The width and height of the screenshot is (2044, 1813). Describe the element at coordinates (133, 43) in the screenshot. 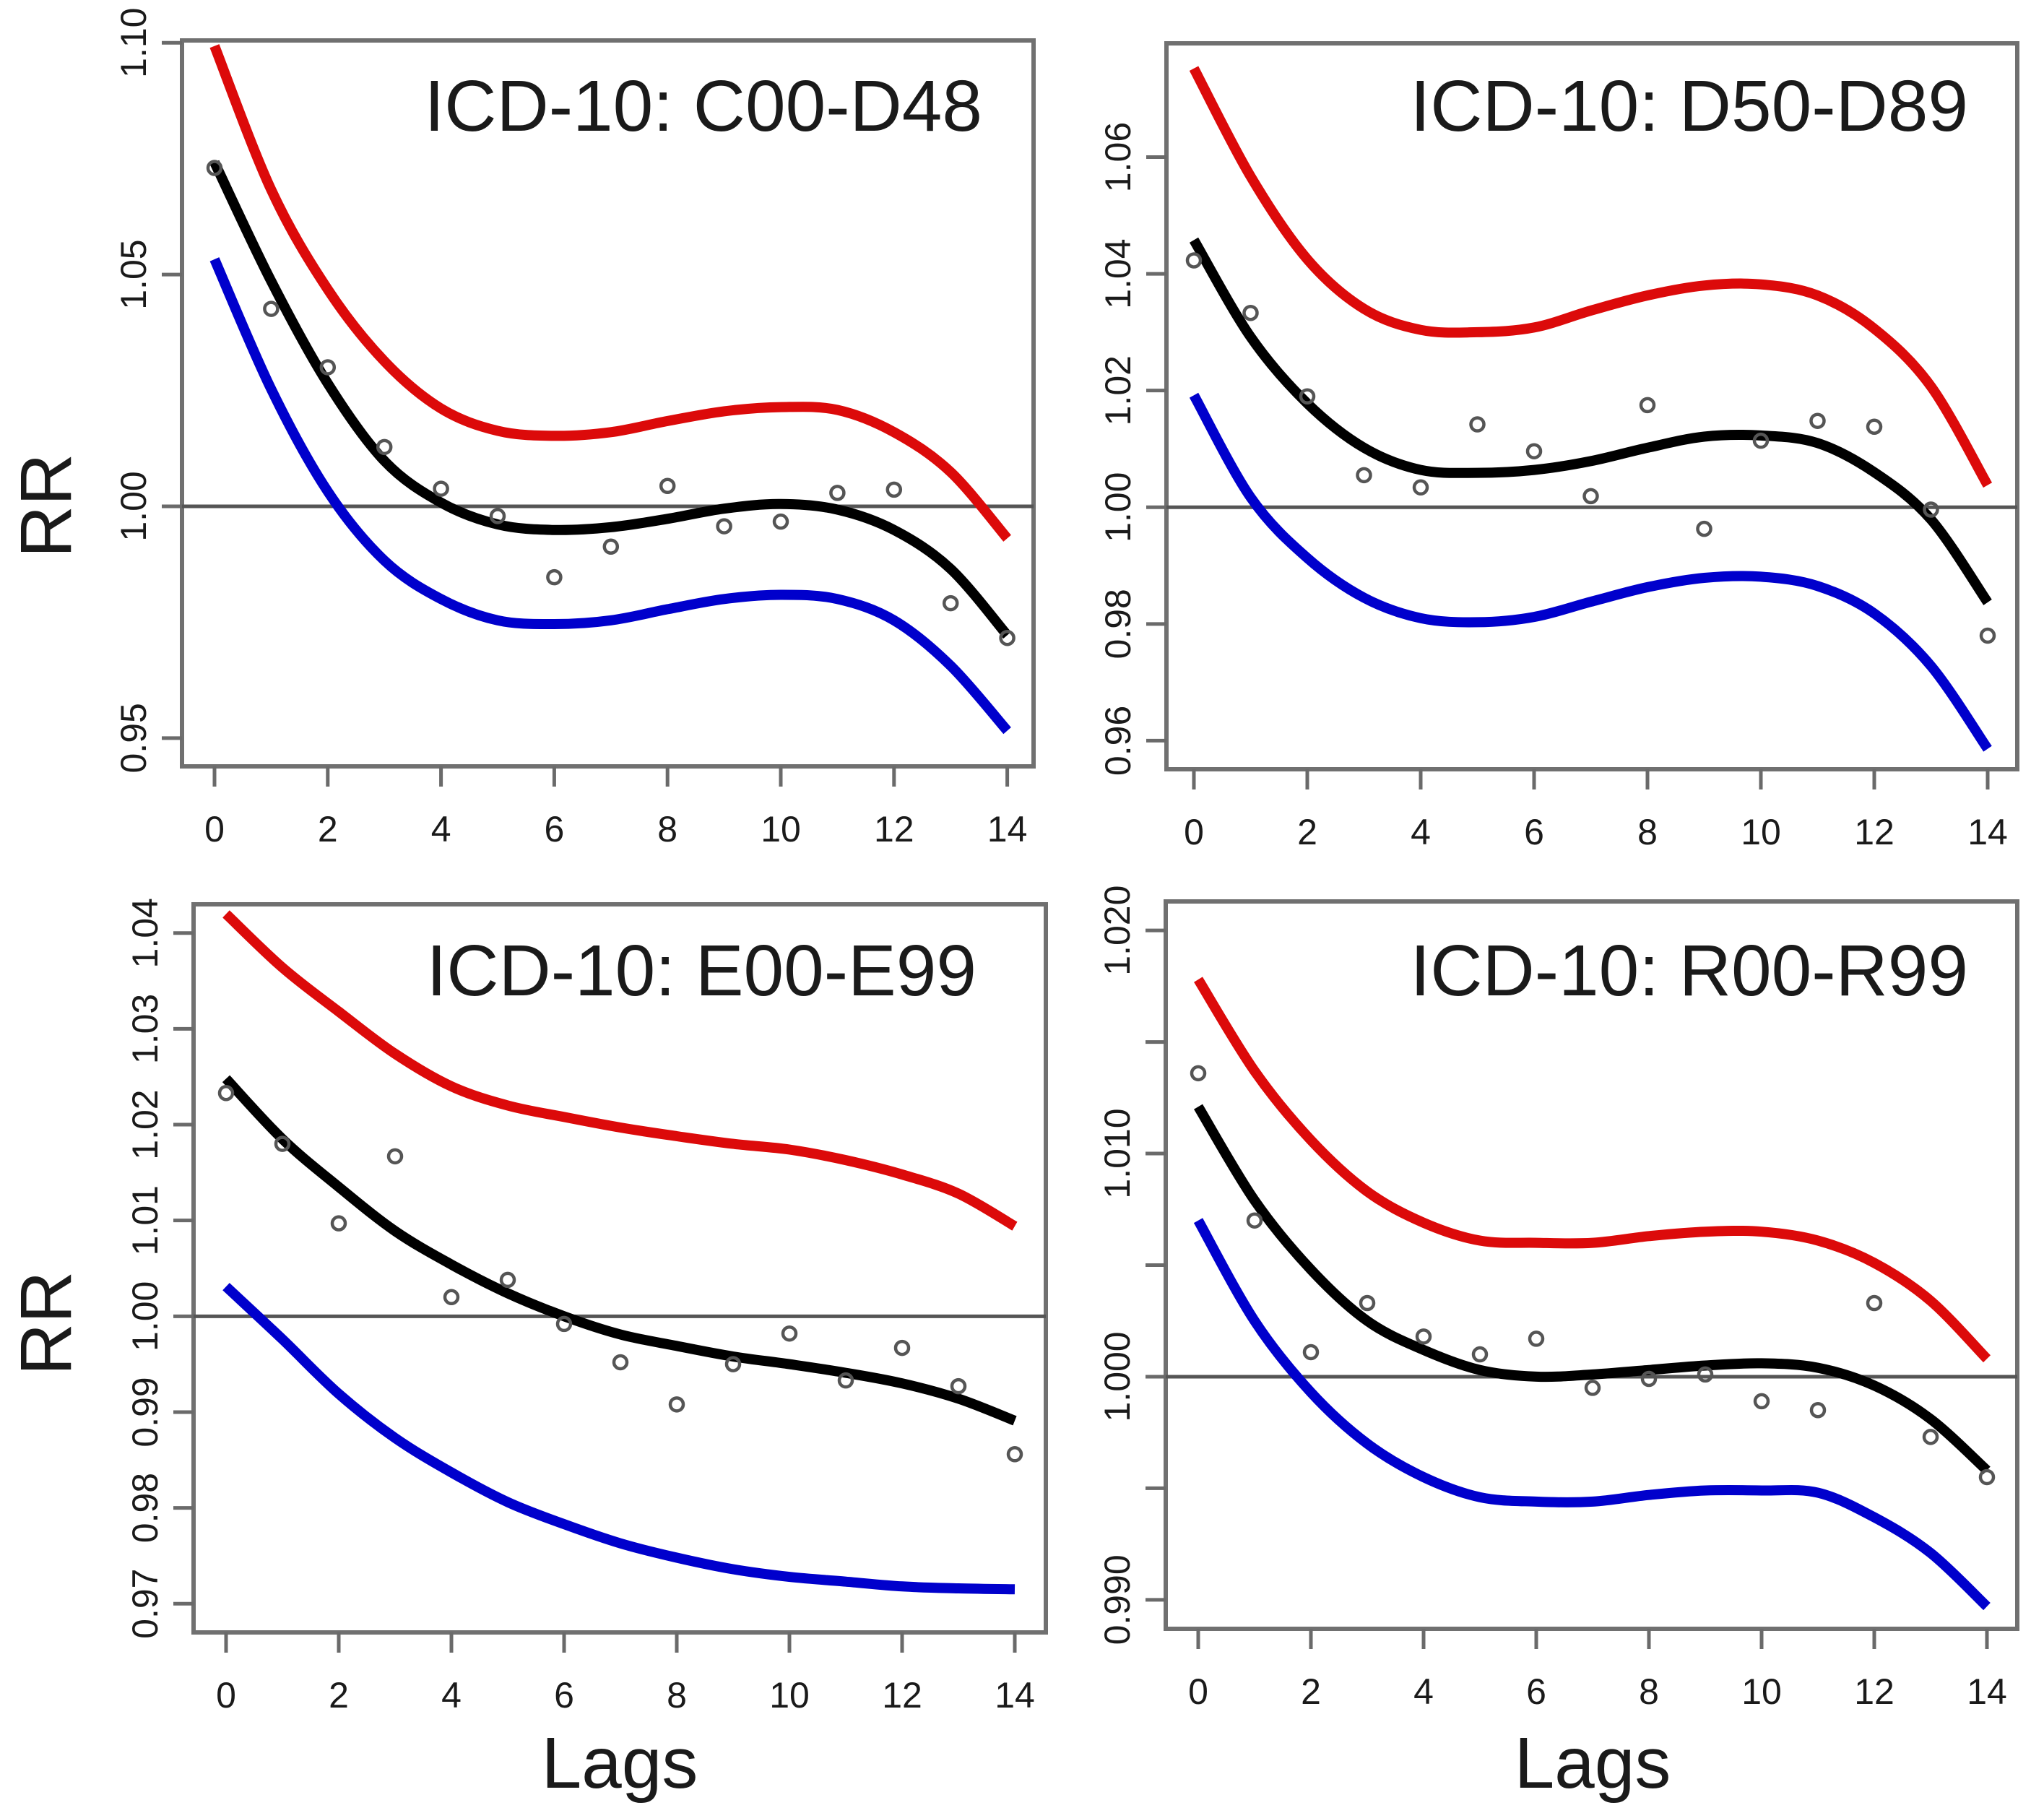

I see `y-tick-label: 1.10` at that location.